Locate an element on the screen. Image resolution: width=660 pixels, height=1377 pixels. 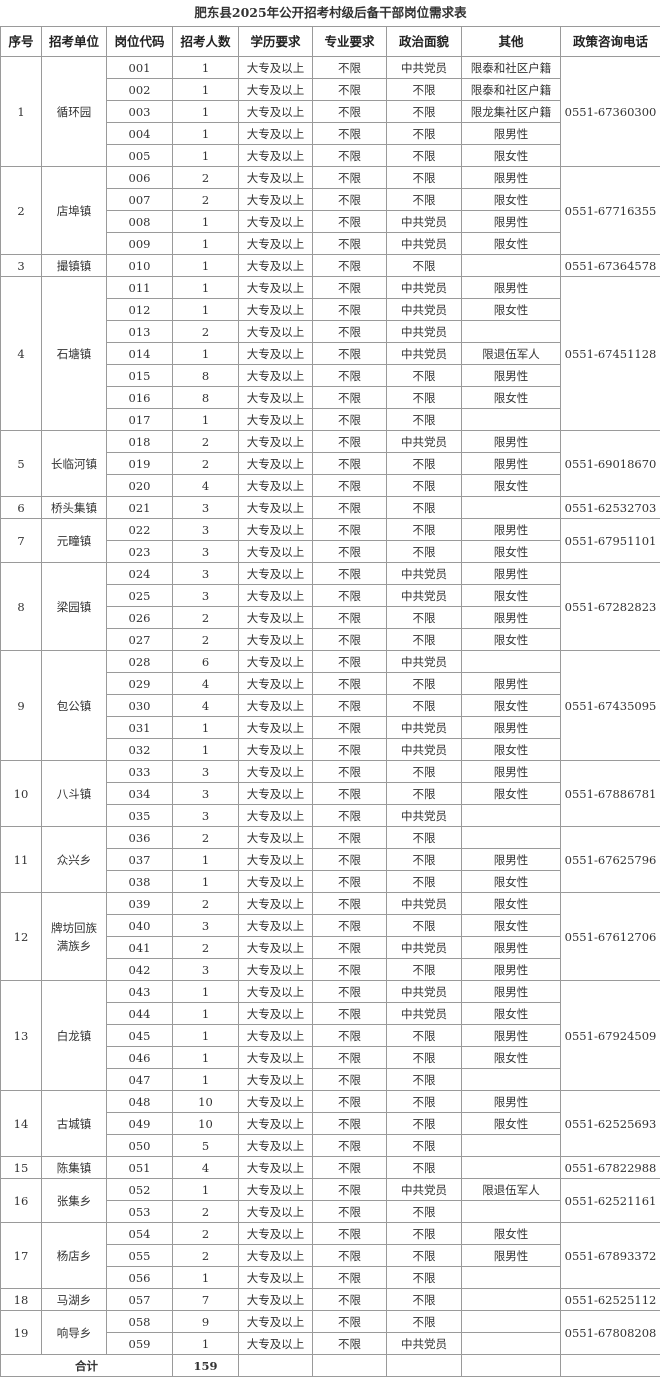
recruit-count: 8 is located at coordinates (205, 397).